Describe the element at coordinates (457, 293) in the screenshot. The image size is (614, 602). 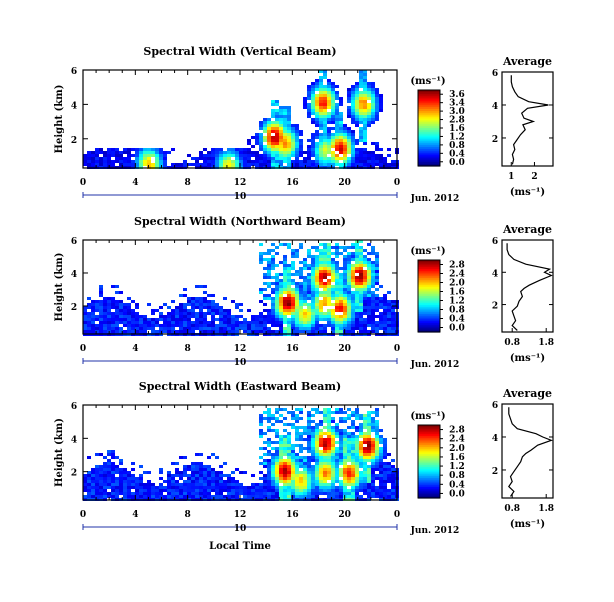
I see `colorbar-tick-label: 1.6` at that location.